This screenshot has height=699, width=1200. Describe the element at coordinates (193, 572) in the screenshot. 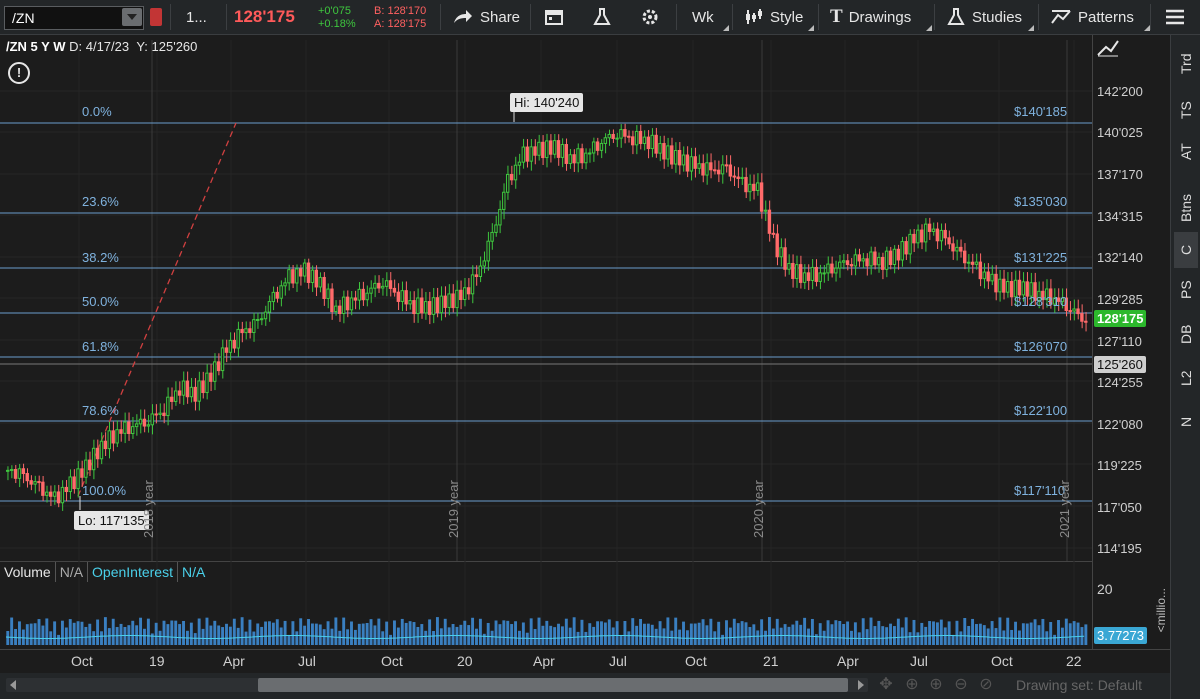

I see `open-interest-value: N/A` at that location.